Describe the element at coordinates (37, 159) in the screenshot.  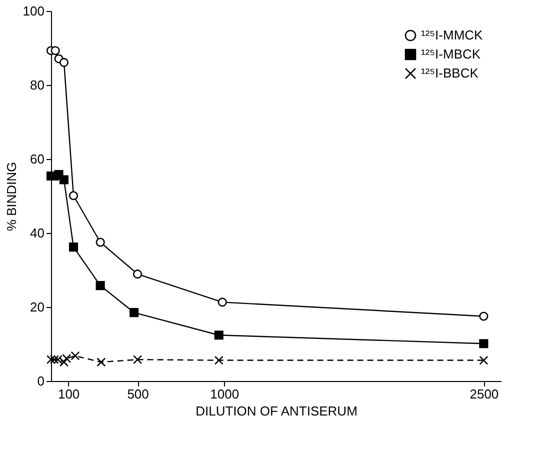
I see `y-tick-label: 60` at that location.